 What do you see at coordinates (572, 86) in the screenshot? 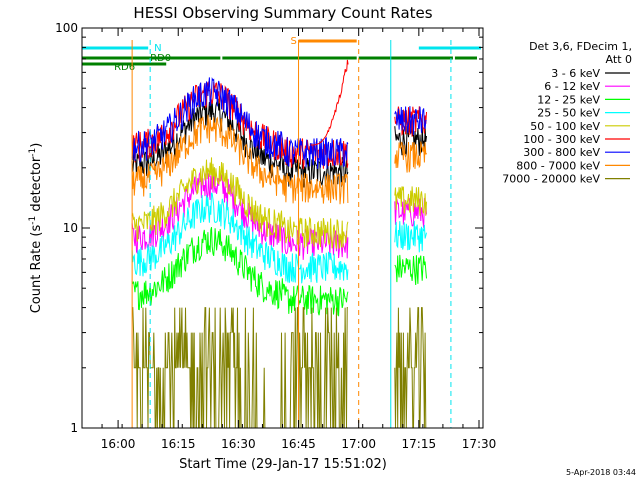
I see `legend-label-1: 6 - 12 keV` at bounding box center [572, 86].